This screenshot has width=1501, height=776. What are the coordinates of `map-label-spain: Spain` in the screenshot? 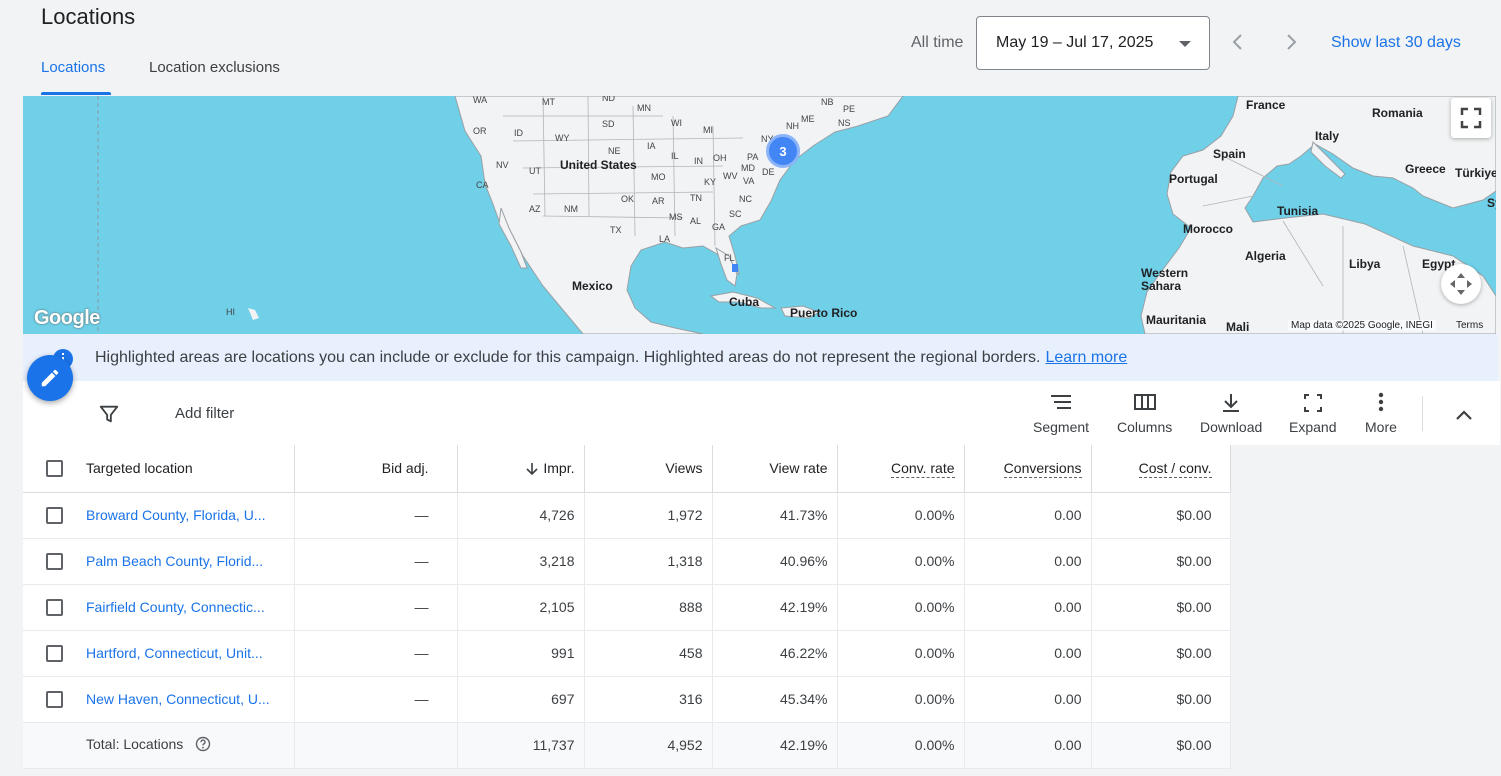 It's located at (1229, 154).